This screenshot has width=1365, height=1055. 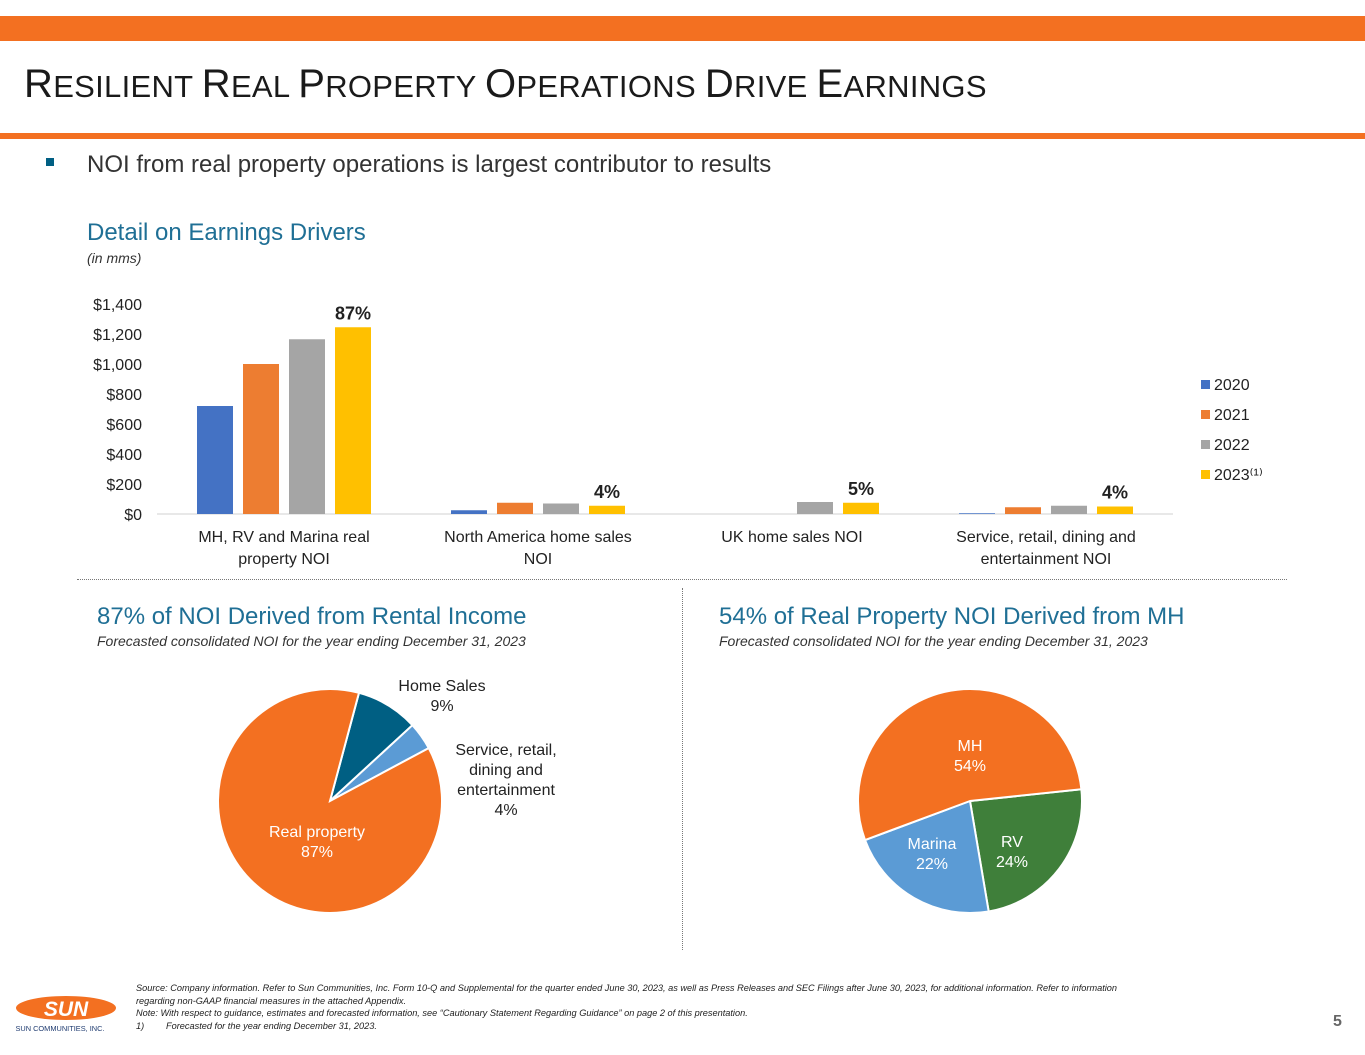 I want to click on page-number: 5, so click(x=1337, y=1021).